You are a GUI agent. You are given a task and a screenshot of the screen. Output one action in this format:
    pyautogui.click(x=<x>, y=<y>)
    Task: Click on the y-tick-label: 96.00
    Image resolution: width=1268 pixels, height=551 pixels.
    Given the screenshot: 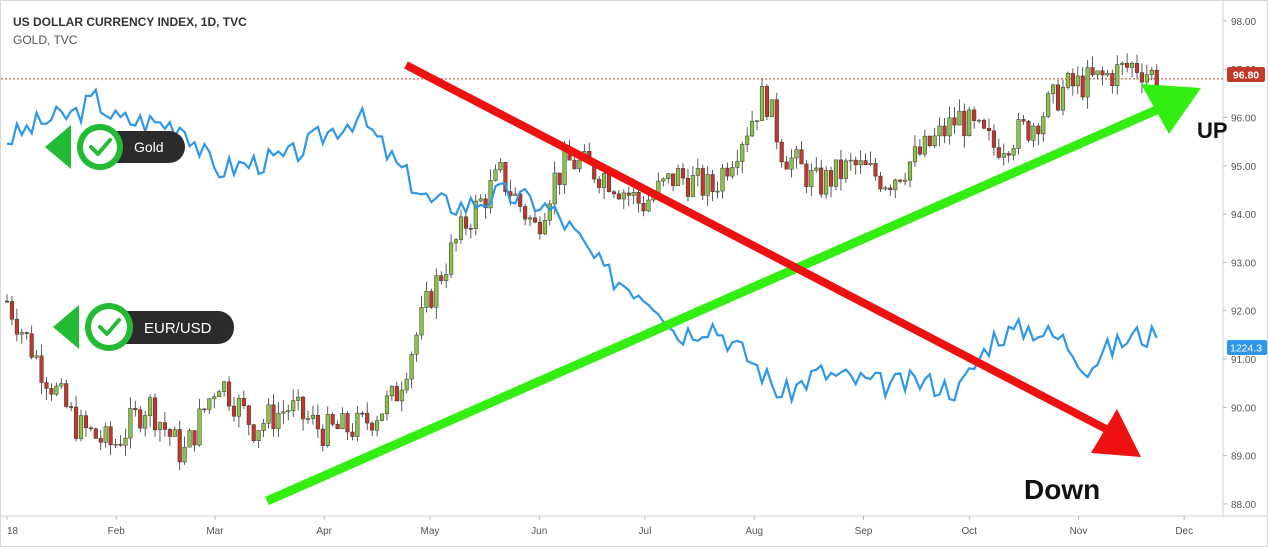 What is the action you would take?
    pyautogui.click(x=1243, y=119)
    